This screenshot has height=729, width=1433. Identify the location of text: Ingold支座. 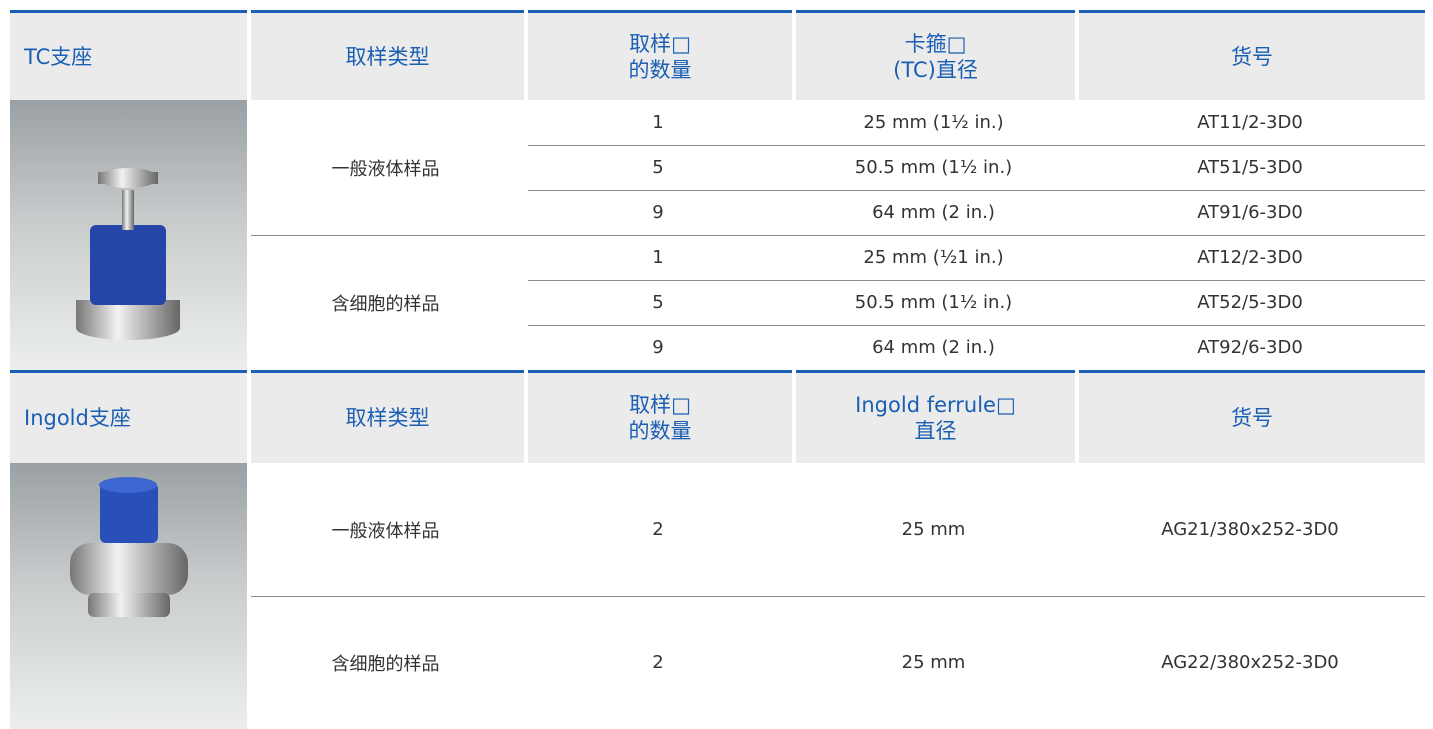
(77, 418).